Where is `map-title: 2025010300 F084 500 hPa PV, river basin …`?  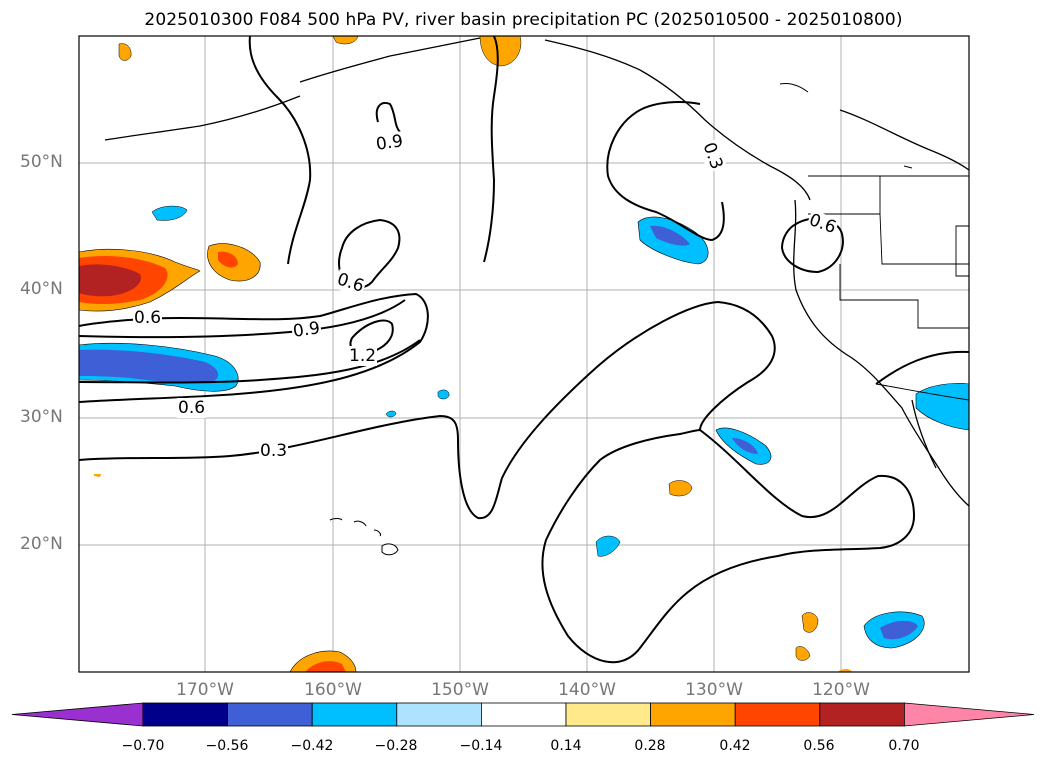 map-title: 2025010300 F084 500 hPa PV, river basin … is located at coordinates (523, 20).